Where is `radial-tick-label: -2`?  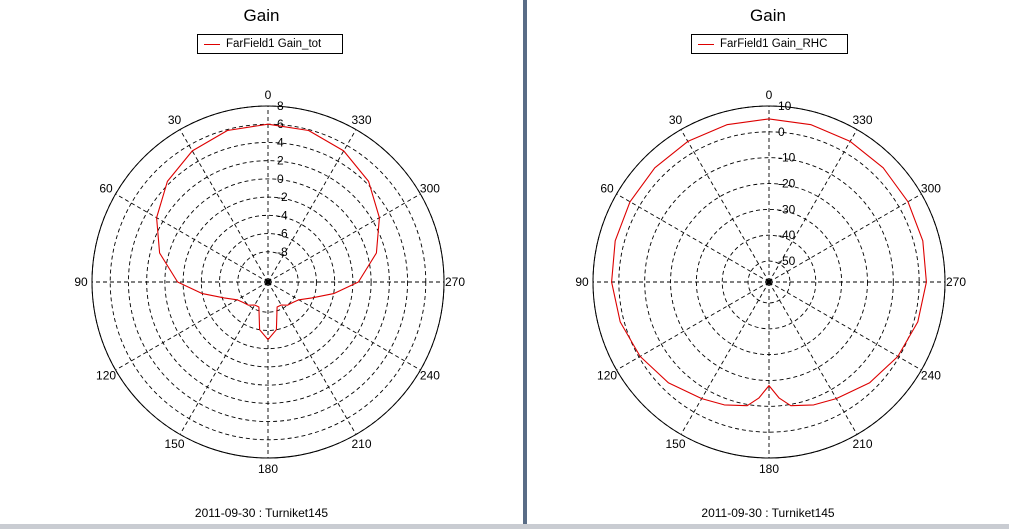
radial-tick-label: -2 is located at coordinates (282, 197).